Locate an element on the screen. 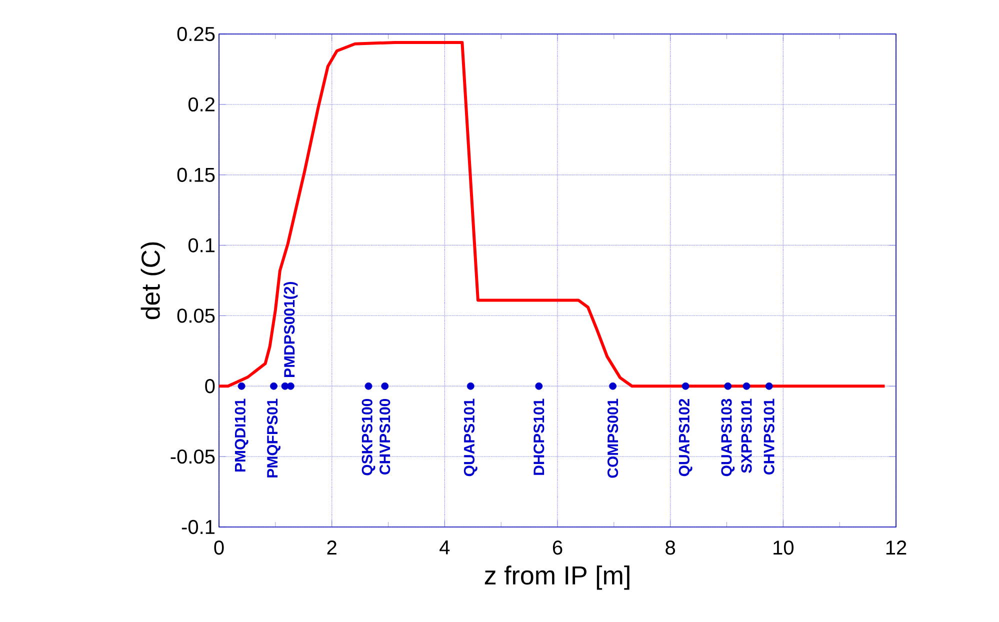  y-tick-label: 0.15 is located at coordinates (196, 175).